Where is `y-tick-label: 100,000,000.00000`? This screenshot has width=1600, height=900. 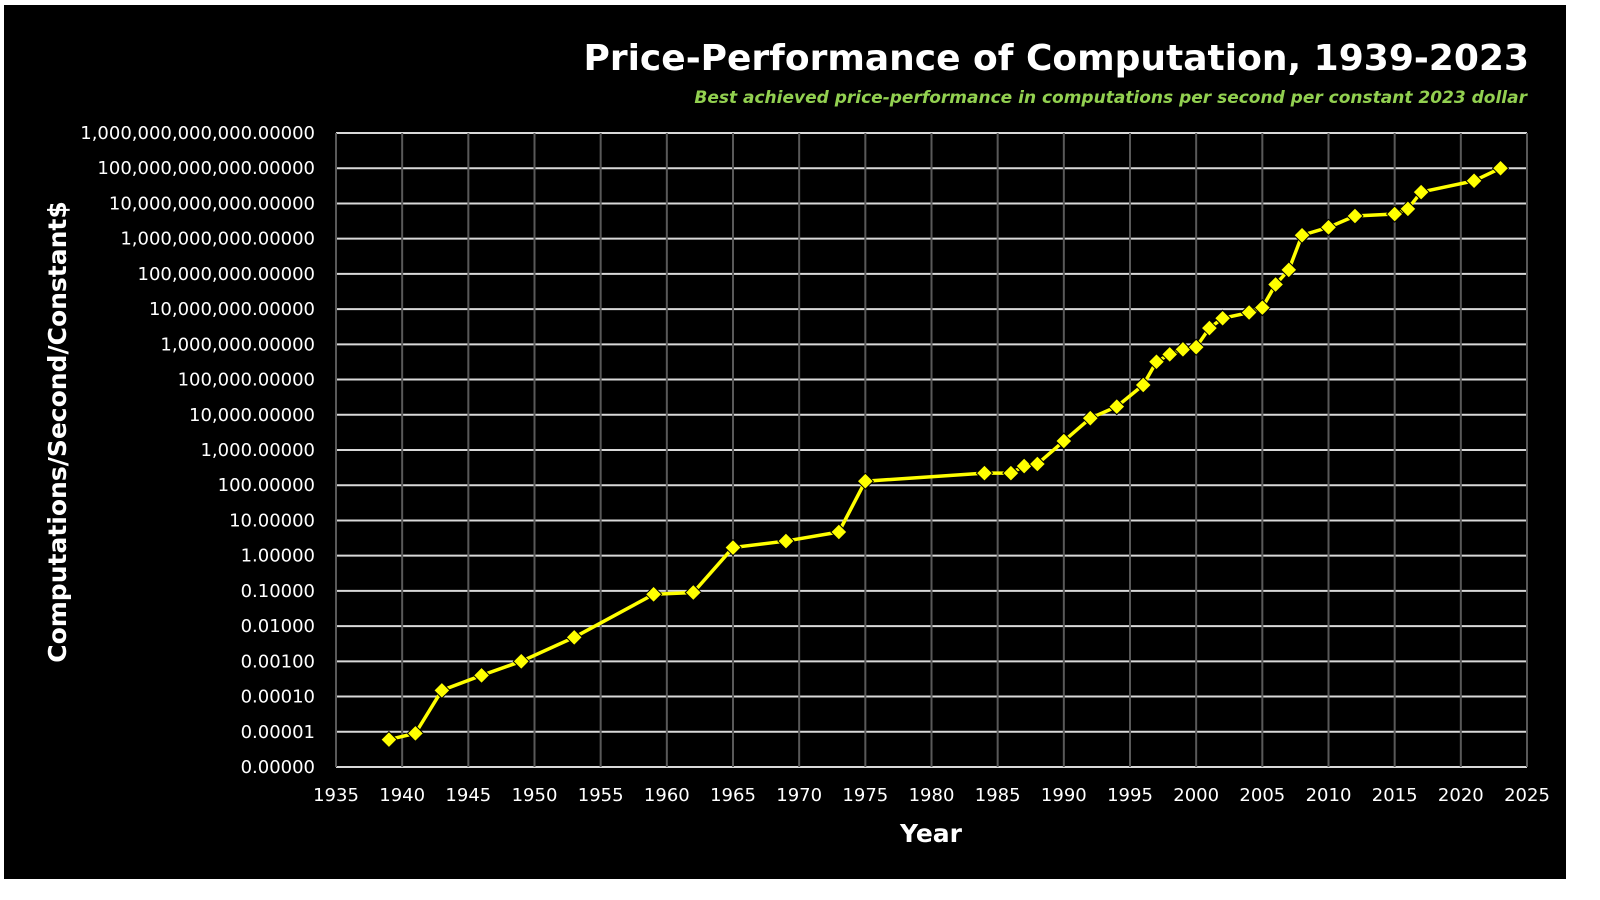 y-tick-label: 100,000,000.00000 is located at coordinates (227, 274).